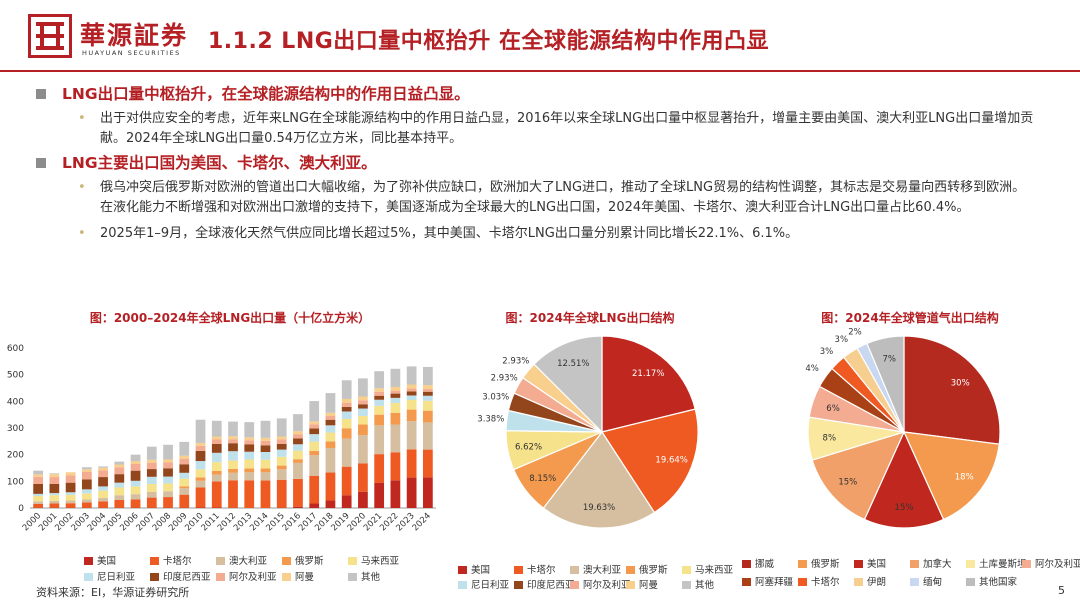  Describe the element at coordinates (542, 479) in the screenshot. I see `pie-value-label: 8.15%` at that location.